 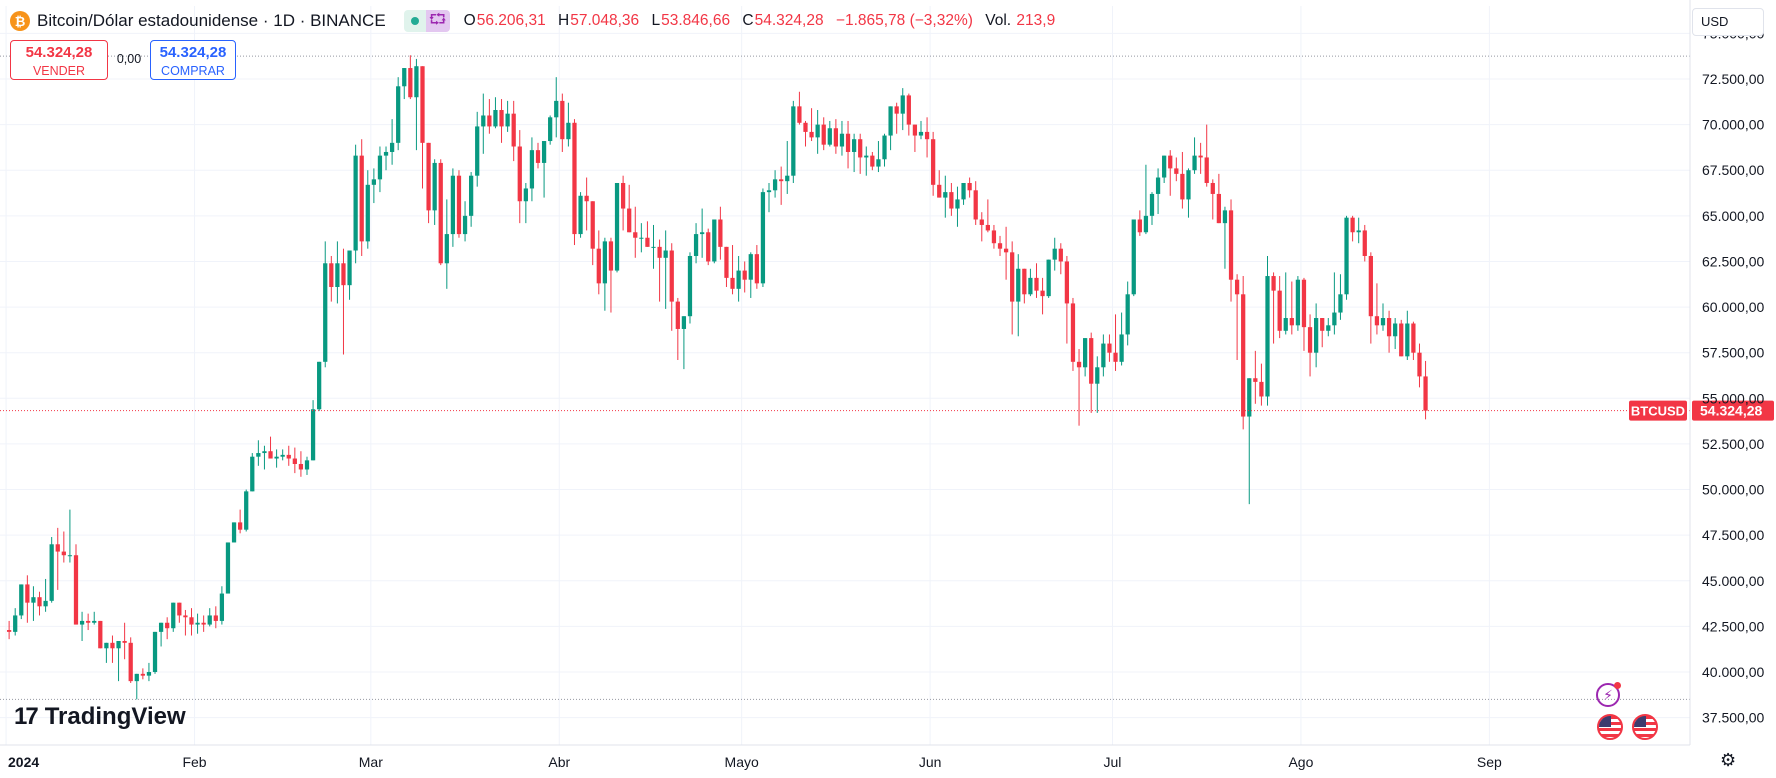 I want to click on tradingview-logo: 17 TradingView, so click(x=100, y=716).